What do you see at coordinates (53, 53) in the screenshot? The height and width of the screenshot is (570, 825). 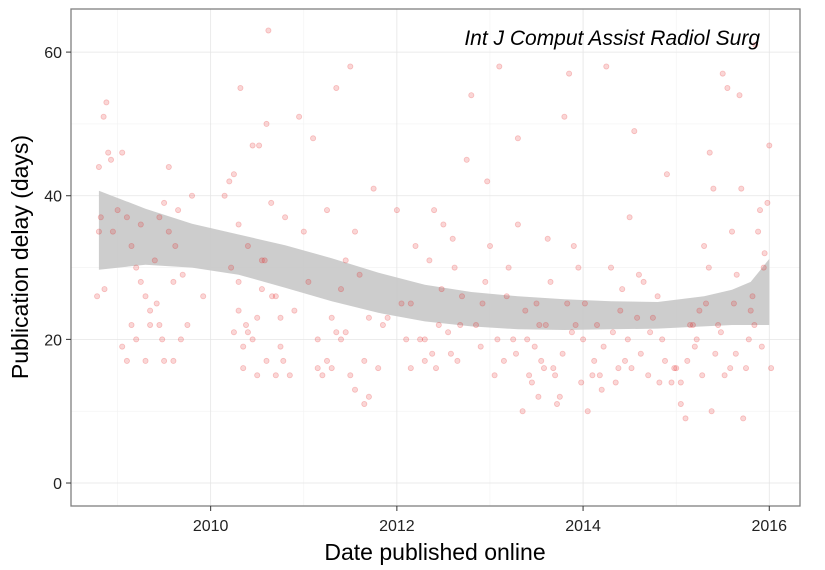 I see `y-tick-label: 60` at bounding box center [53, 53].